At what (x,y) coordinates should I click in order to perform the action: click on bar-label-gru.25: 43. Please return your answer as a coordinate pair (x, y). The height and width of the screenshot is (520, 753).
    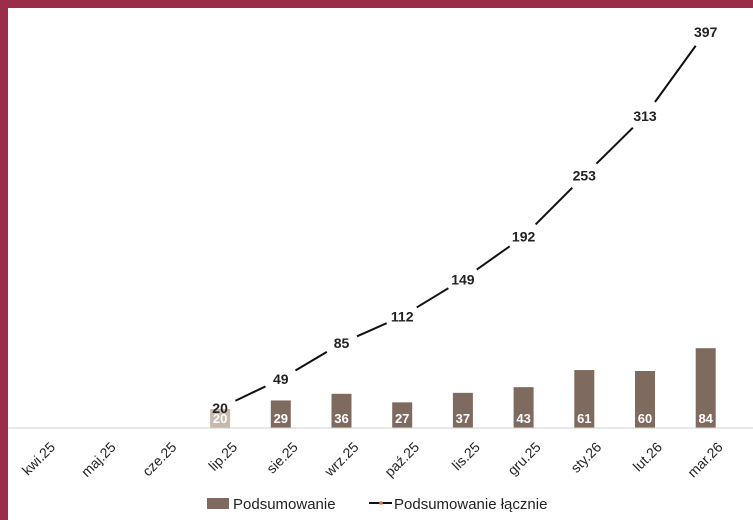
    Looking at the image, I should click on (523, 418).